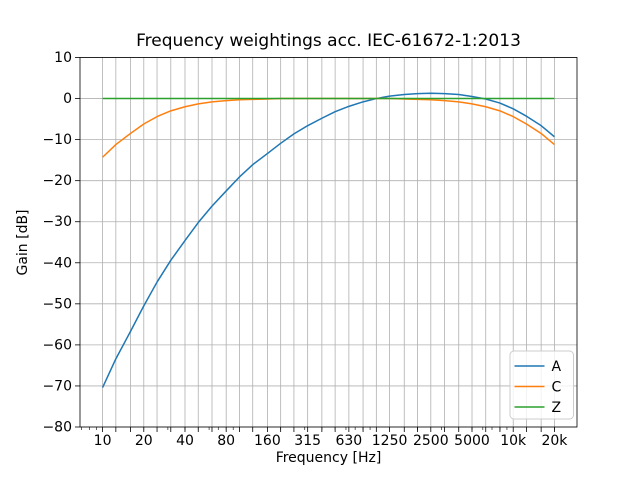 The width and height of the screenshot is (640, 485). I want to click on y-tick-label: −60, so click(57, 345).